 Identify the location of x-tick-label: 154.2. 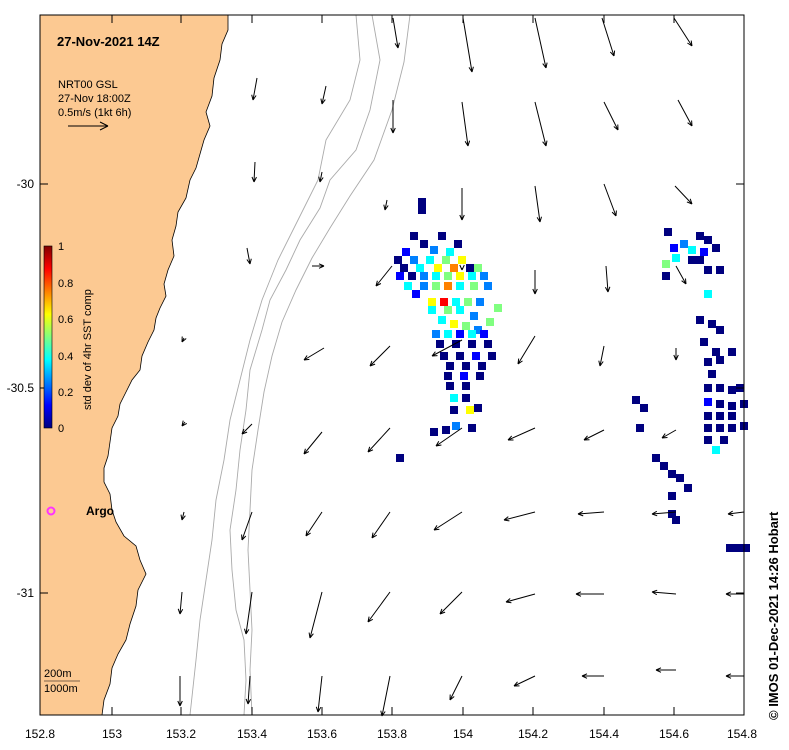
(533, 734).